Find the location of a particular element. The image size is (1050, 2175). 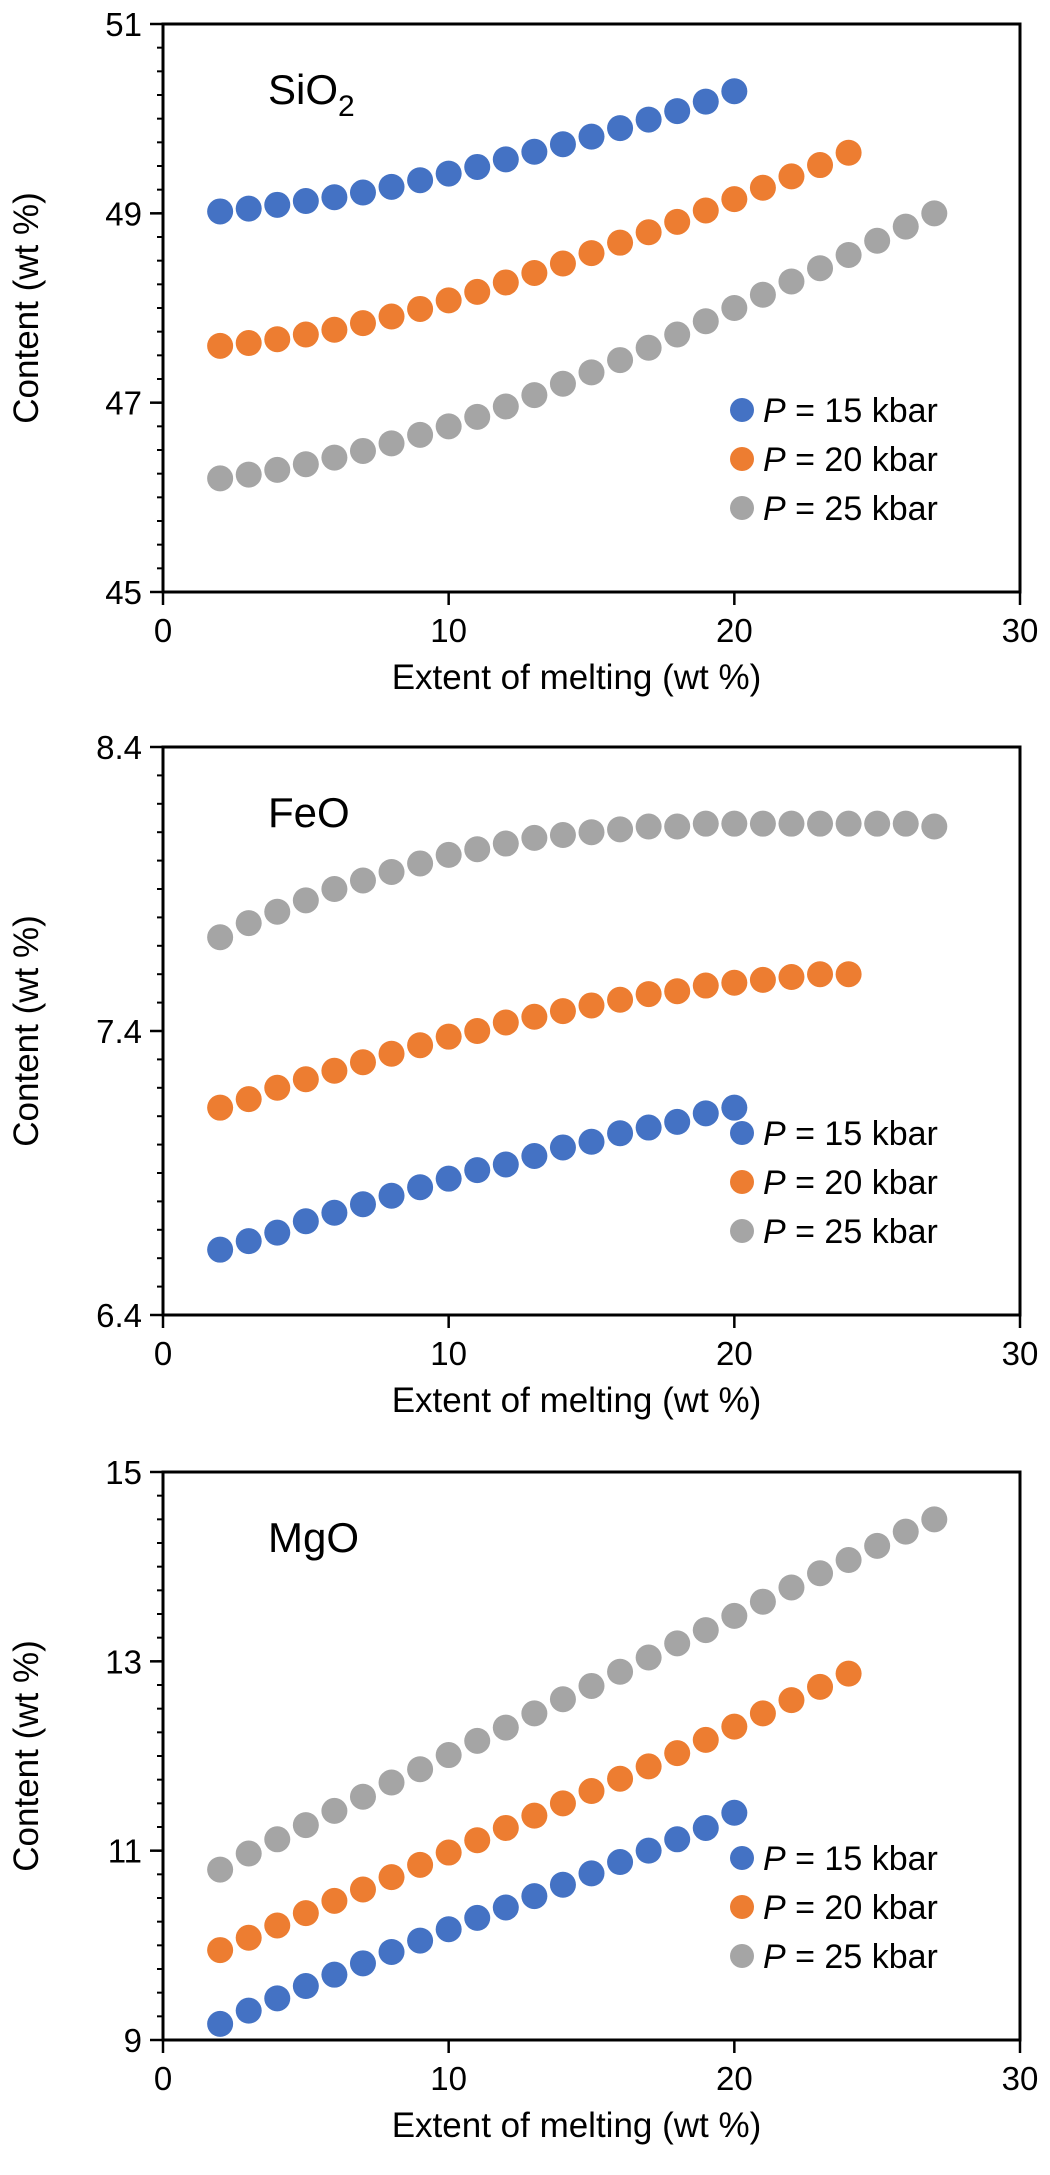

legend-entry: P = 20 kbar is located at coordinates (834, 460).